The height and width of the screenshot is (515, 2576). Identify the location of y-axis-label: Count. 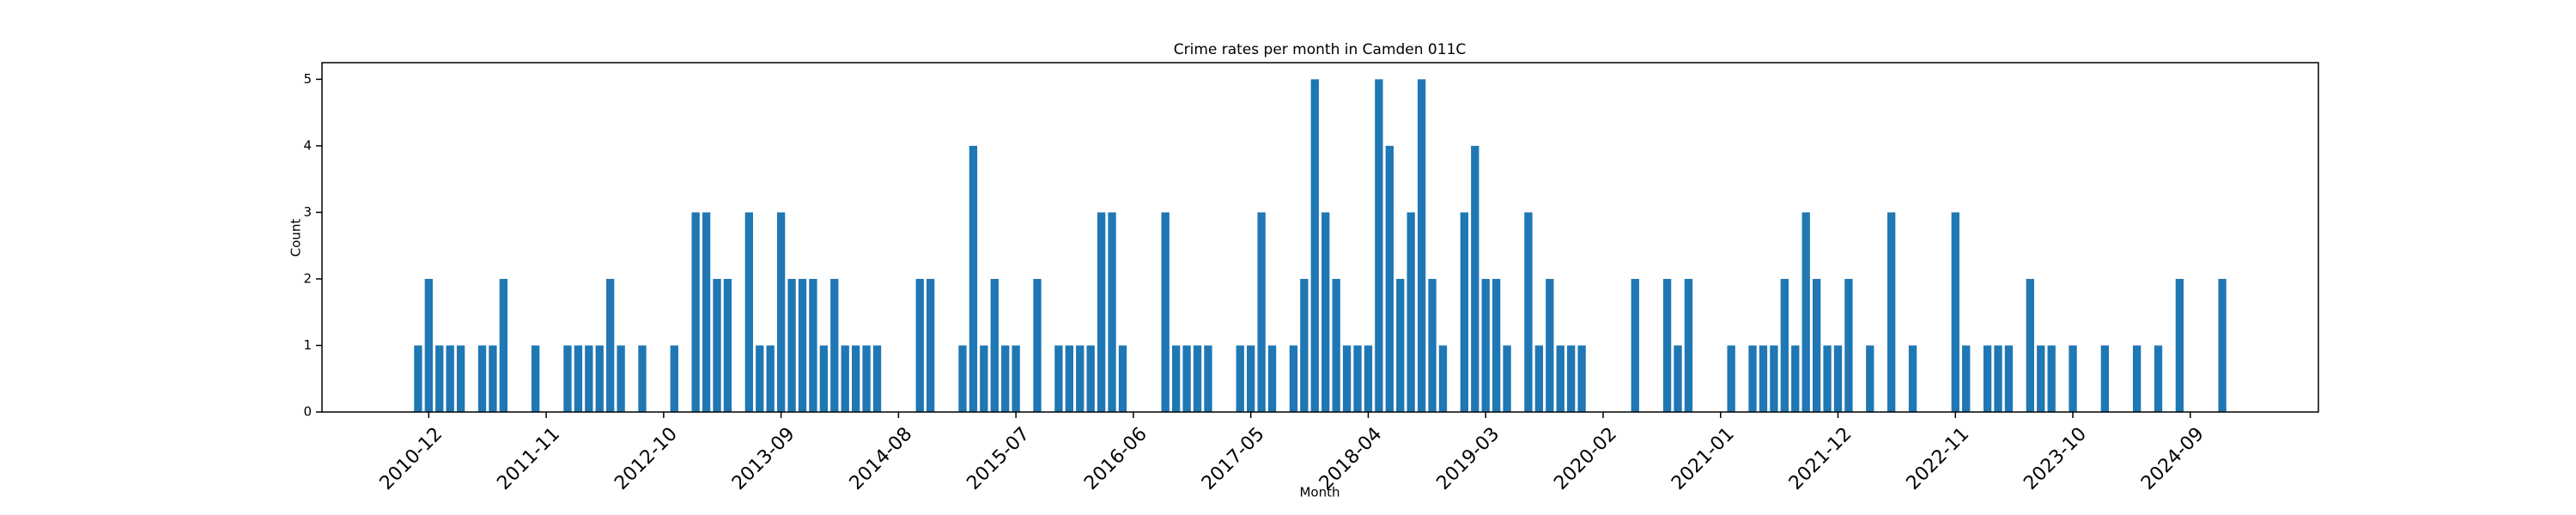
(296, 238).